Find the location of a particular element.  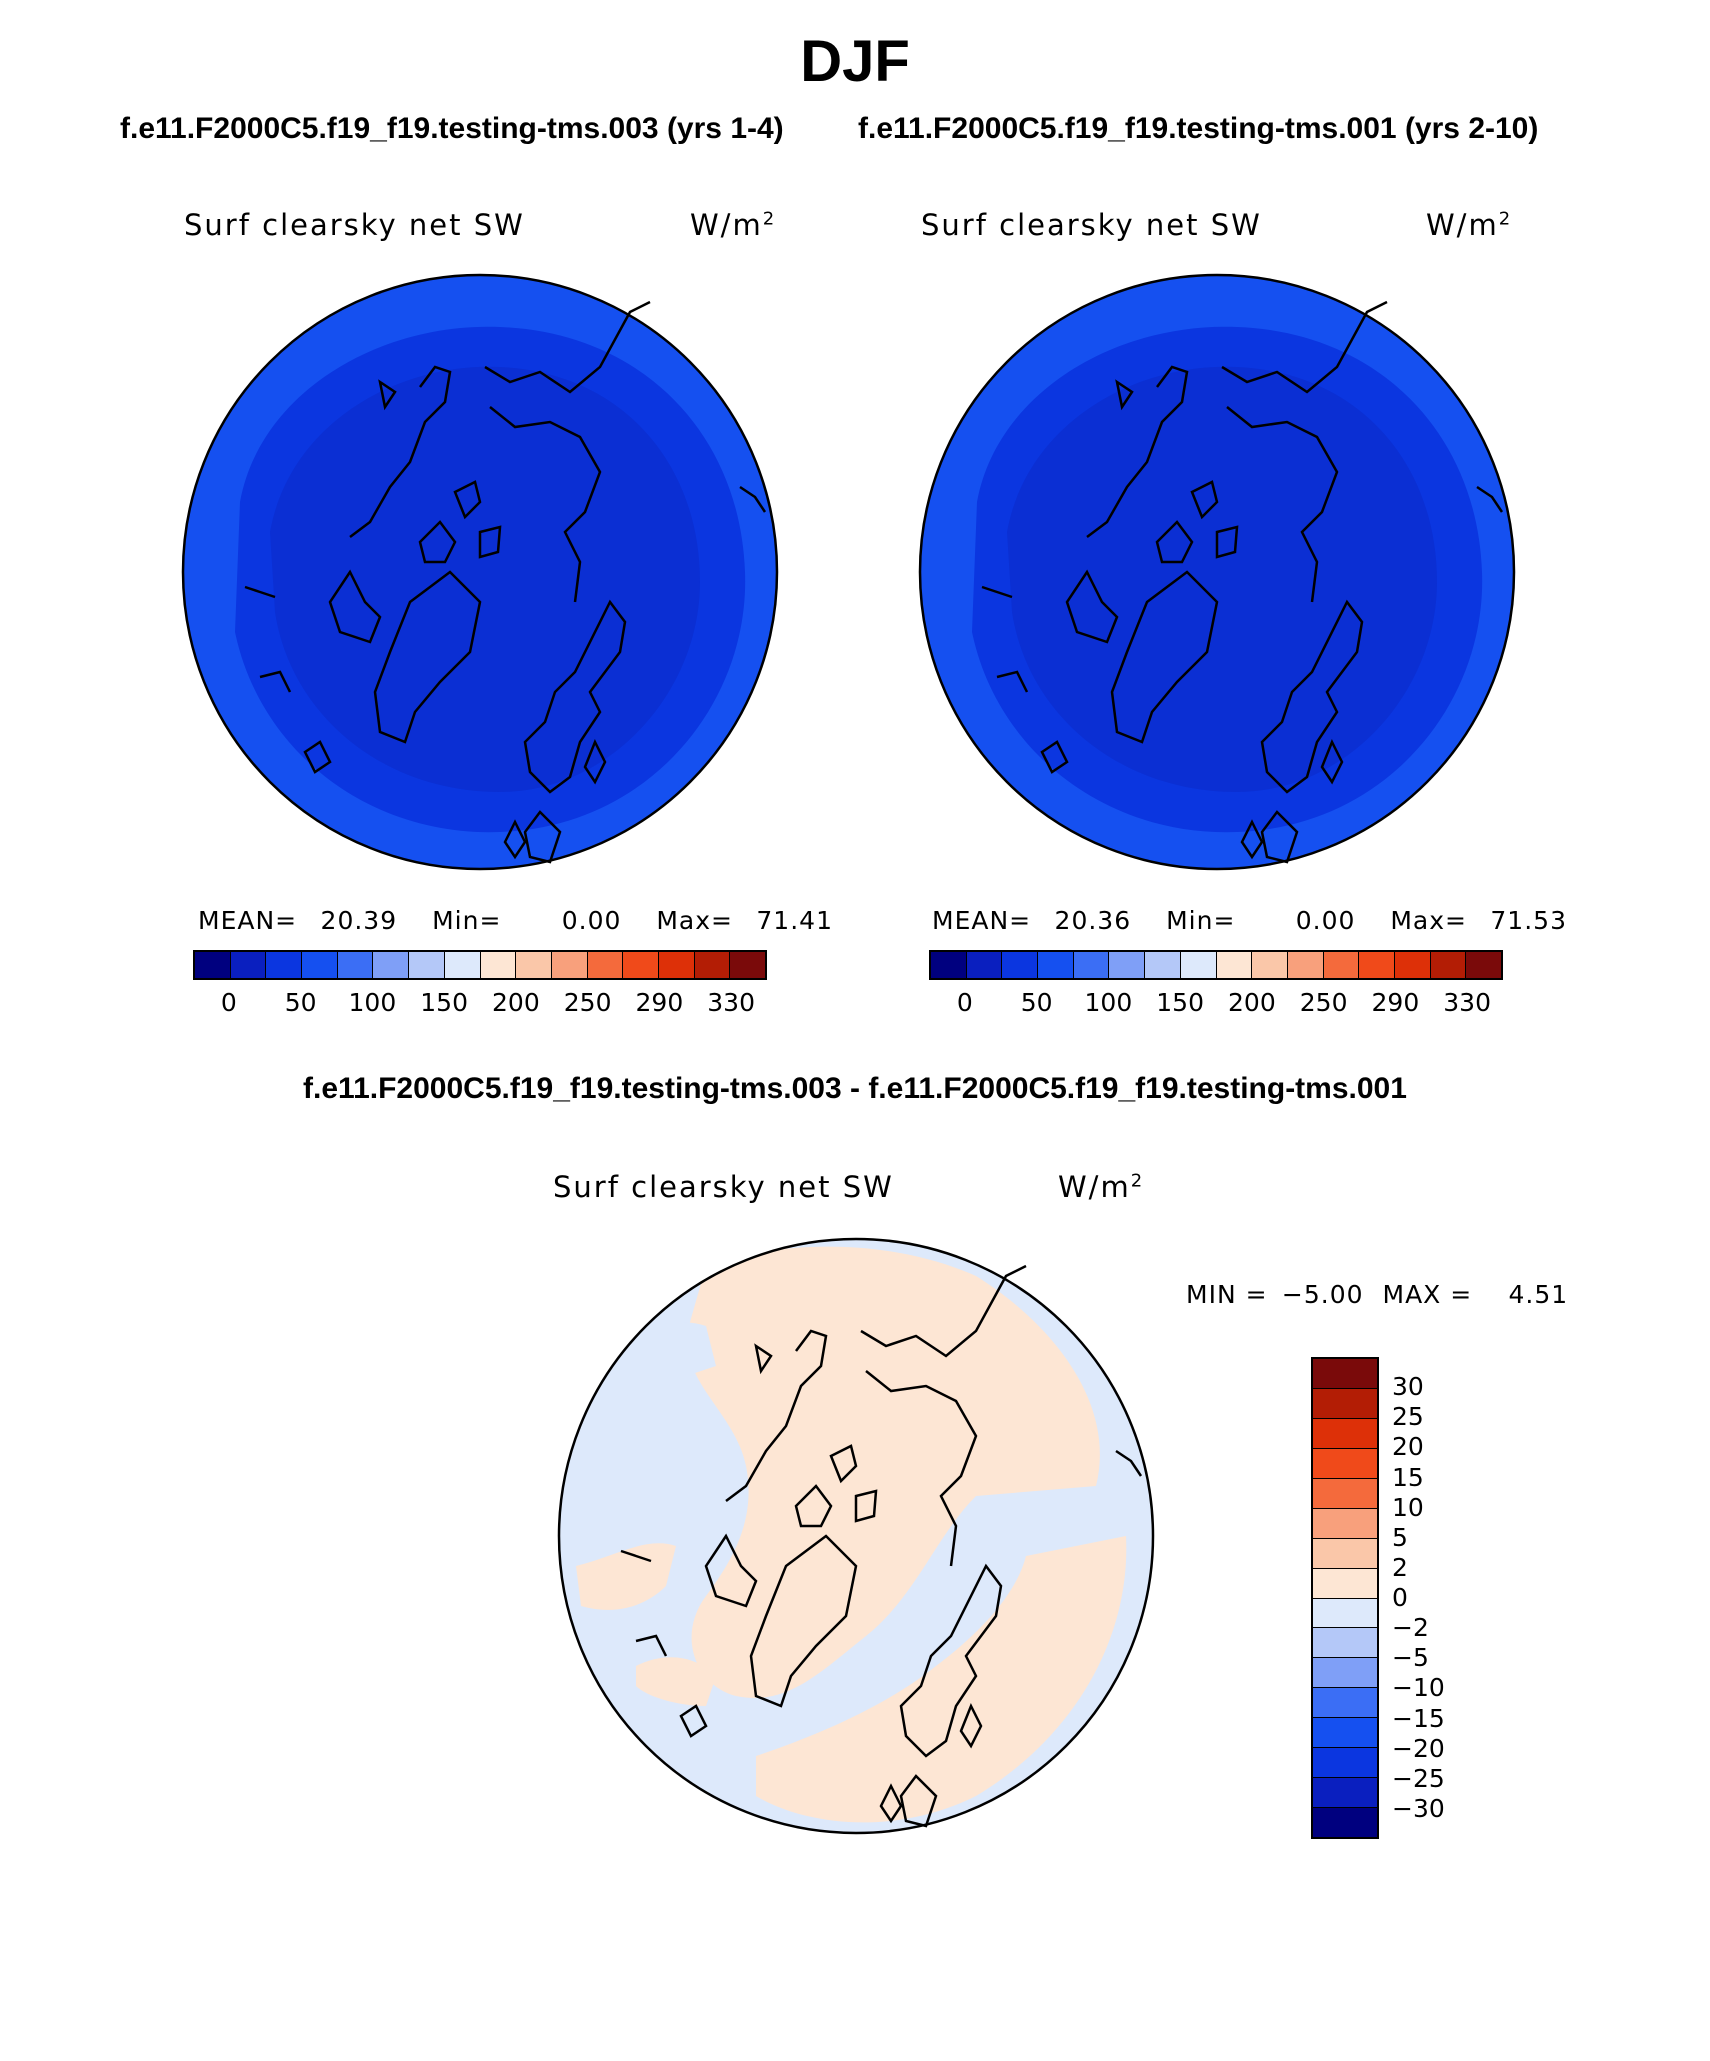

figure-title: DJF is located at coordinates (855, 61).